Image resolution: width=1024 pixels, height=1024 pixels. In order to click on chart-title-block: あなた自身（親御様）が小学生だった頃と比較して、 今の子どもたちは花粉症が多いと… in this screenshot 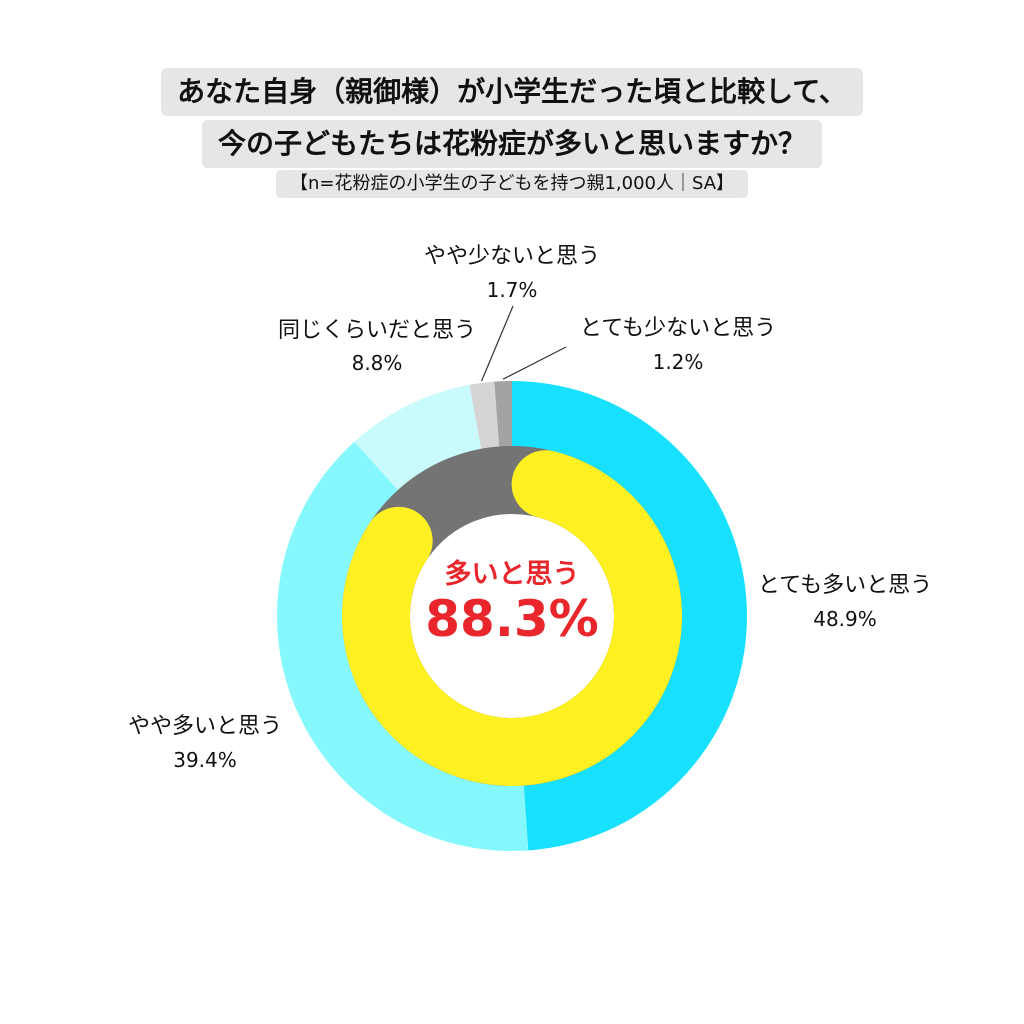, I will do `click(512, 133)`.